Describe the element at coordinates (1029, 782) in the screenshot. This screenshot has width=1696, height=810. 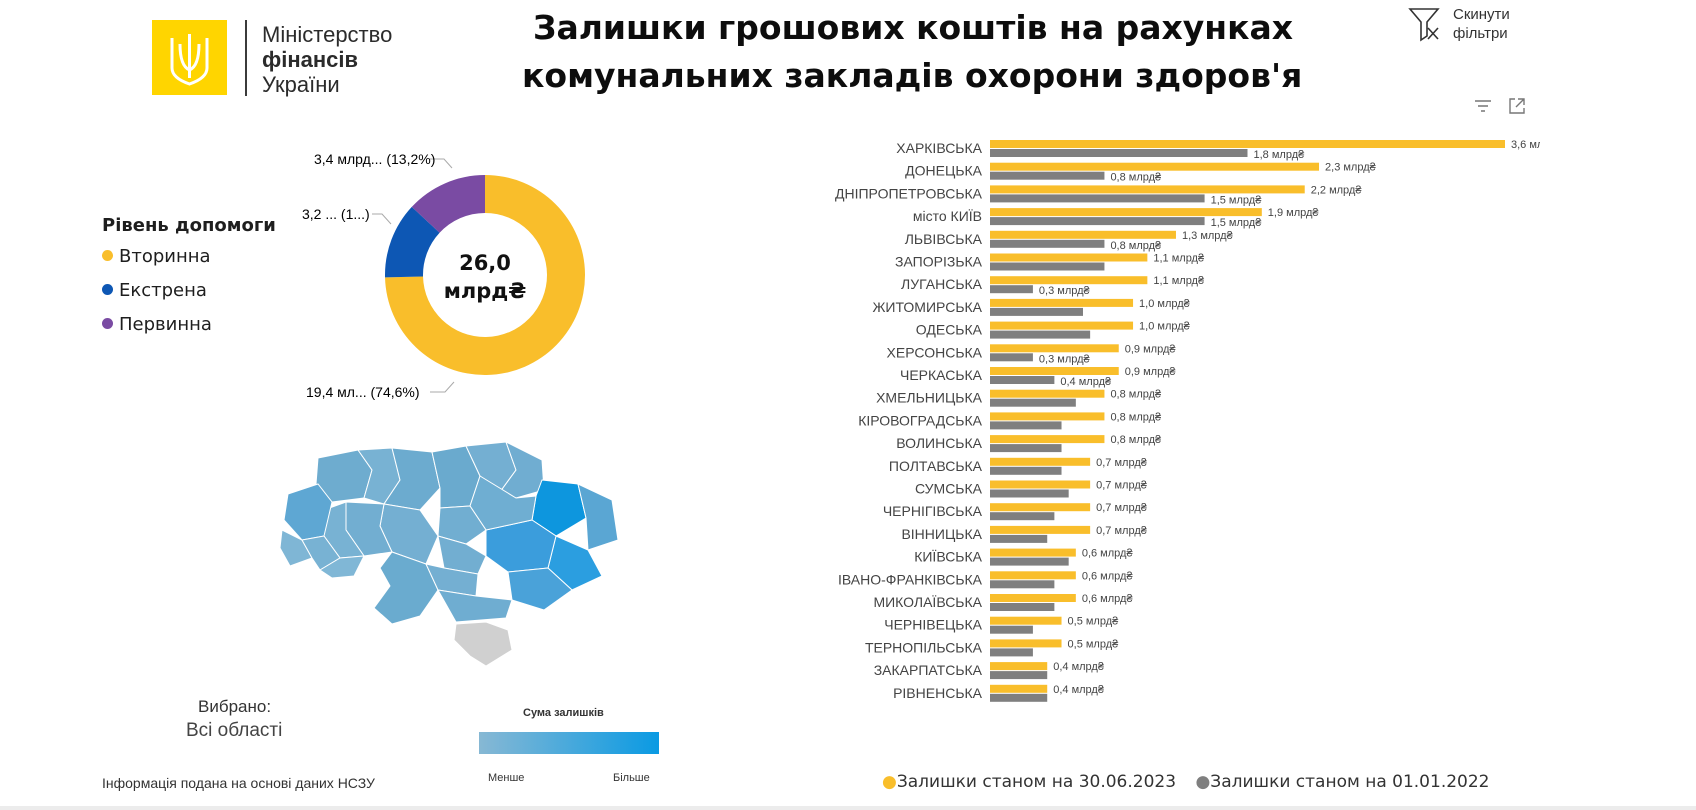
I see `legend-item-2023: ●Залишки станом на 30.06.2023` at that location.